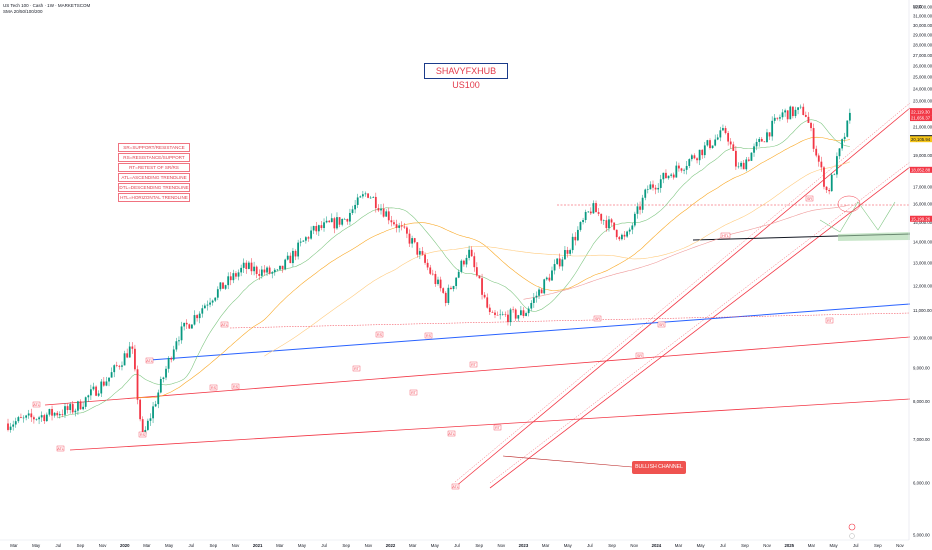 The image size is (932, 550). Describe the element at coordinates (921, 139) in the screenshot. I see `price-tag-label: 20,105.94` at that location.